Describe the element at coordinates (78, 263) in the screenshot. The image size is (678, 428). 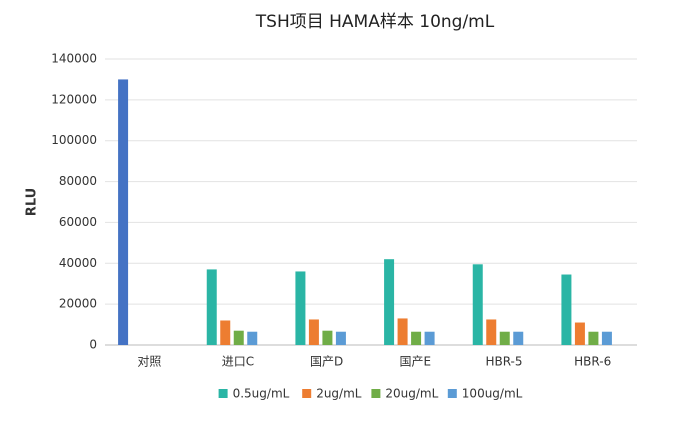
I see `y-tick-label: 40000` at that location.